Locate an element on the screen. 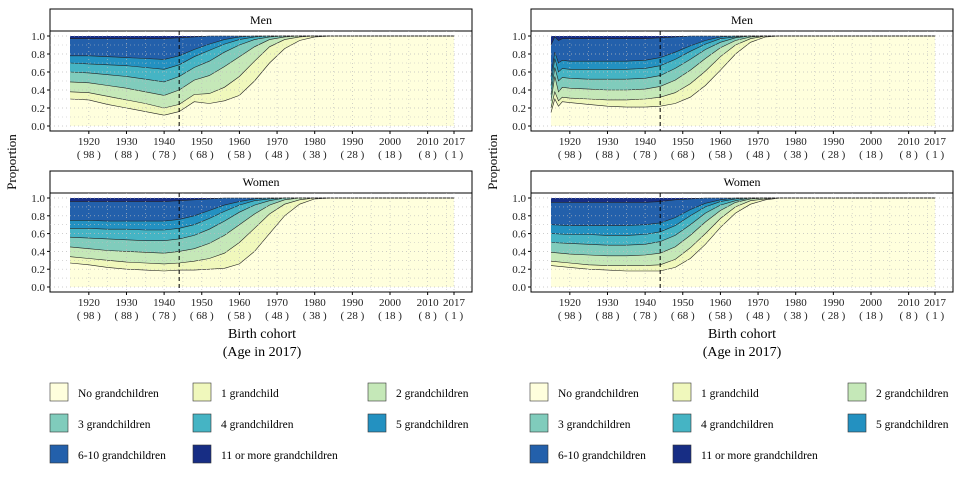 This screenshot has height=480, width=960. legend-label: 3 grandchildren is located at coordinates (594, 425).